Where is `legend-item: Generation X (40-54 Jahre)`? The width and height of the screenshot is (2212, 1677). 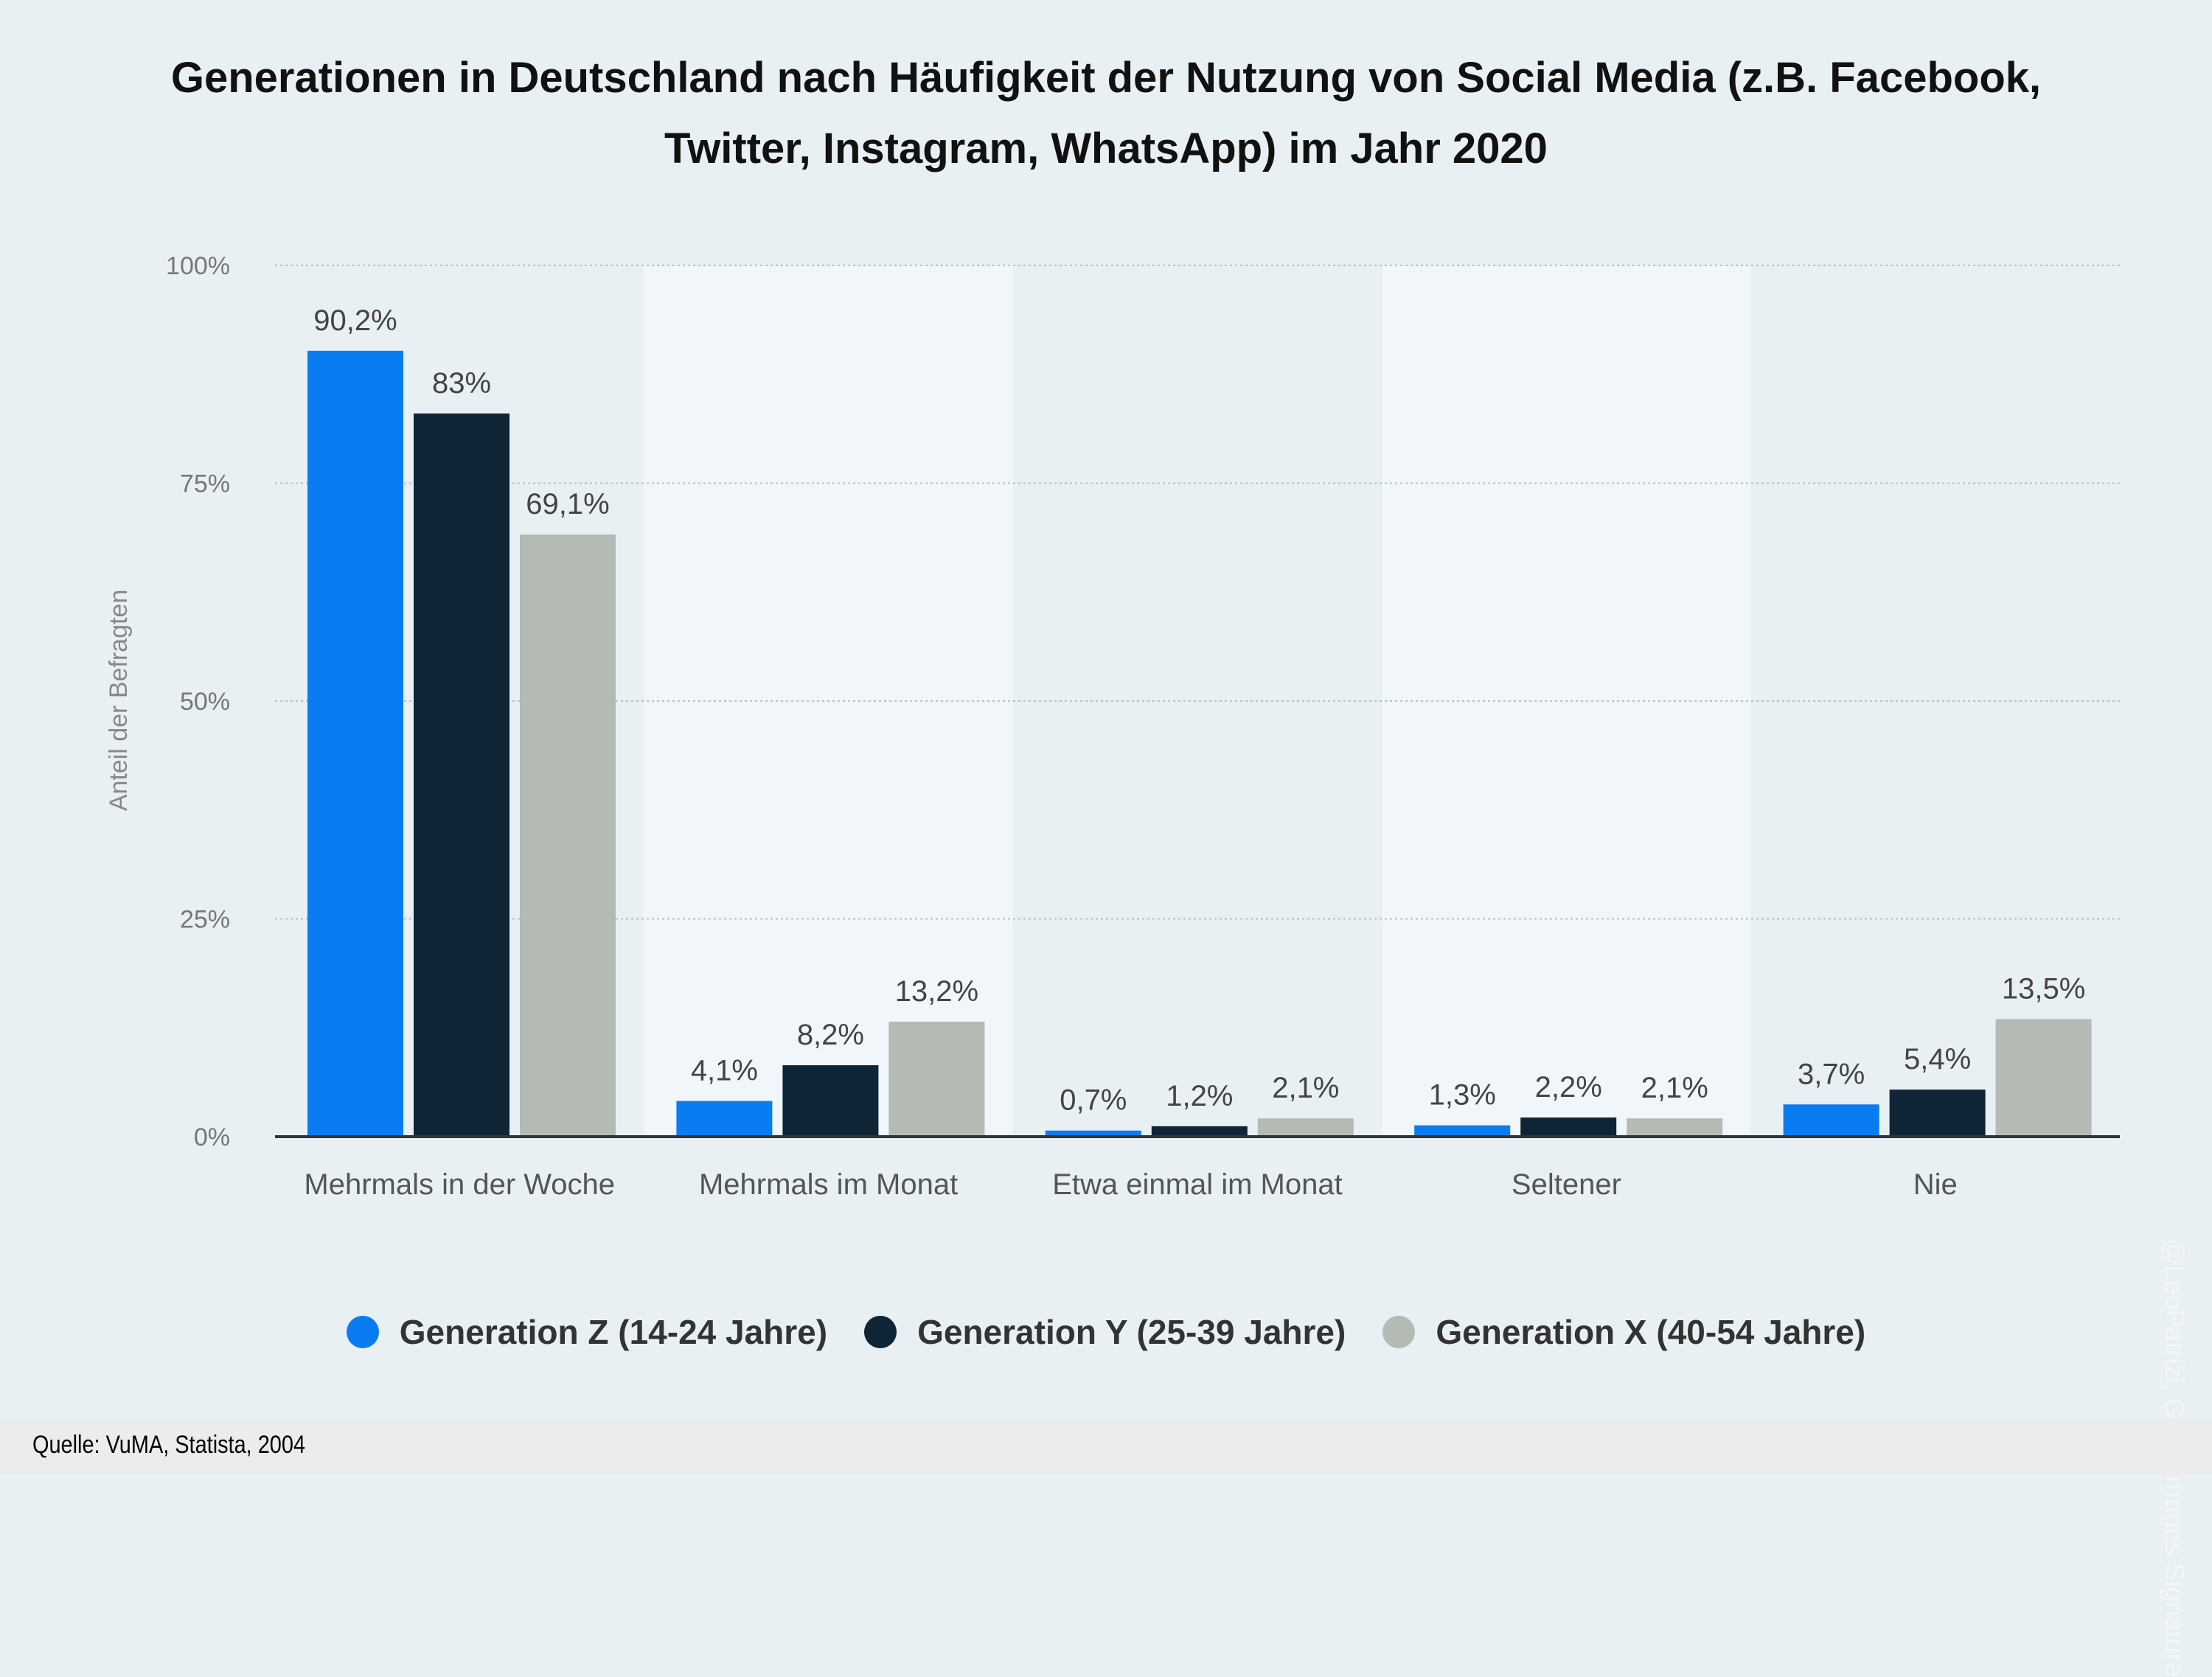 legend-item: Generation X (40-54 Jahre) is located at coordinates (1623, 1332).